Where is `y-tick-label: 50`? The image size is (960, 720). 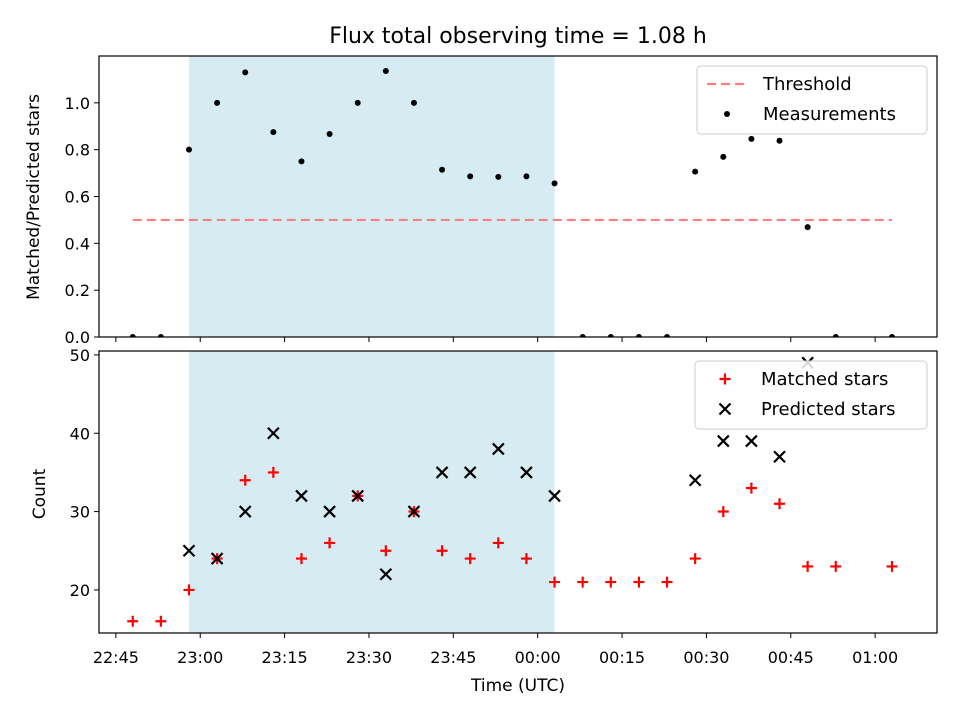
y-tick-label: 50 is located at coordinates (80, 355).